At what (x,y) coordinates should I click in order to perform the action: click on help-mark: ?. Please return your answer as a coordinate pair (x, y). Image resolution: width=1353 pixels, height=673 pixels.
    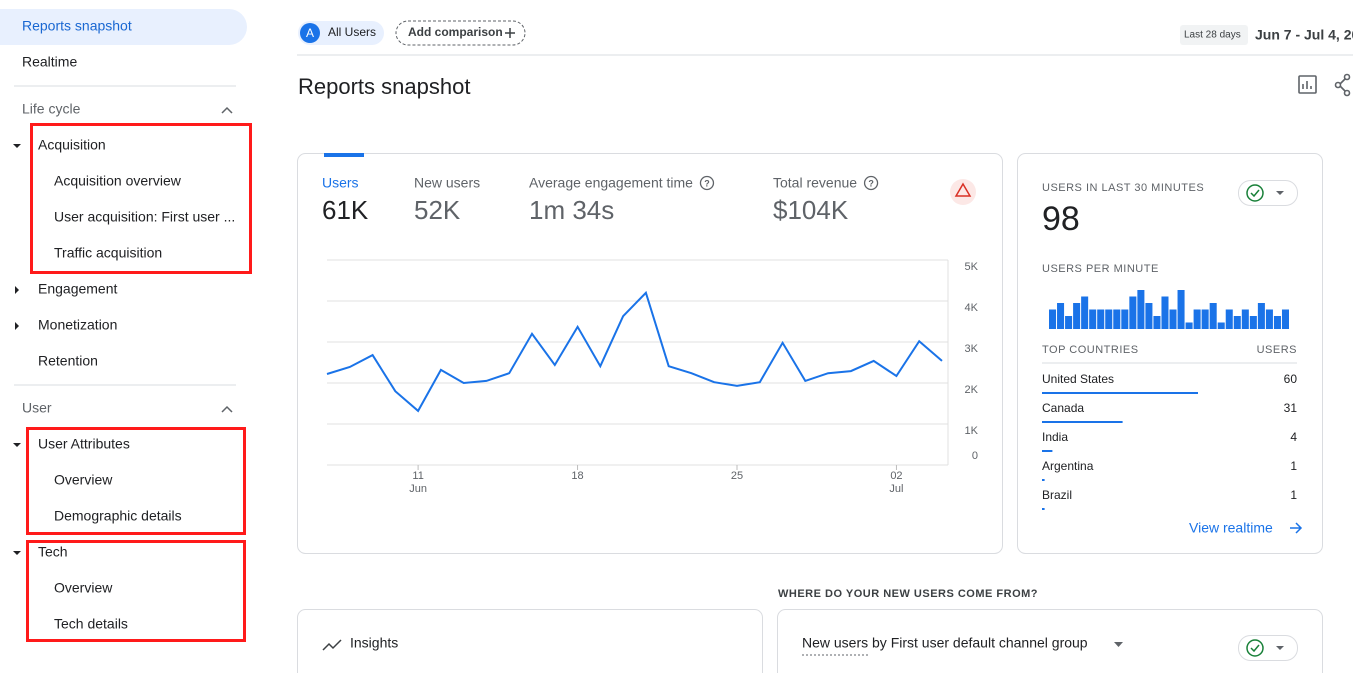
    Looking at the image, I should click on (871, 183).